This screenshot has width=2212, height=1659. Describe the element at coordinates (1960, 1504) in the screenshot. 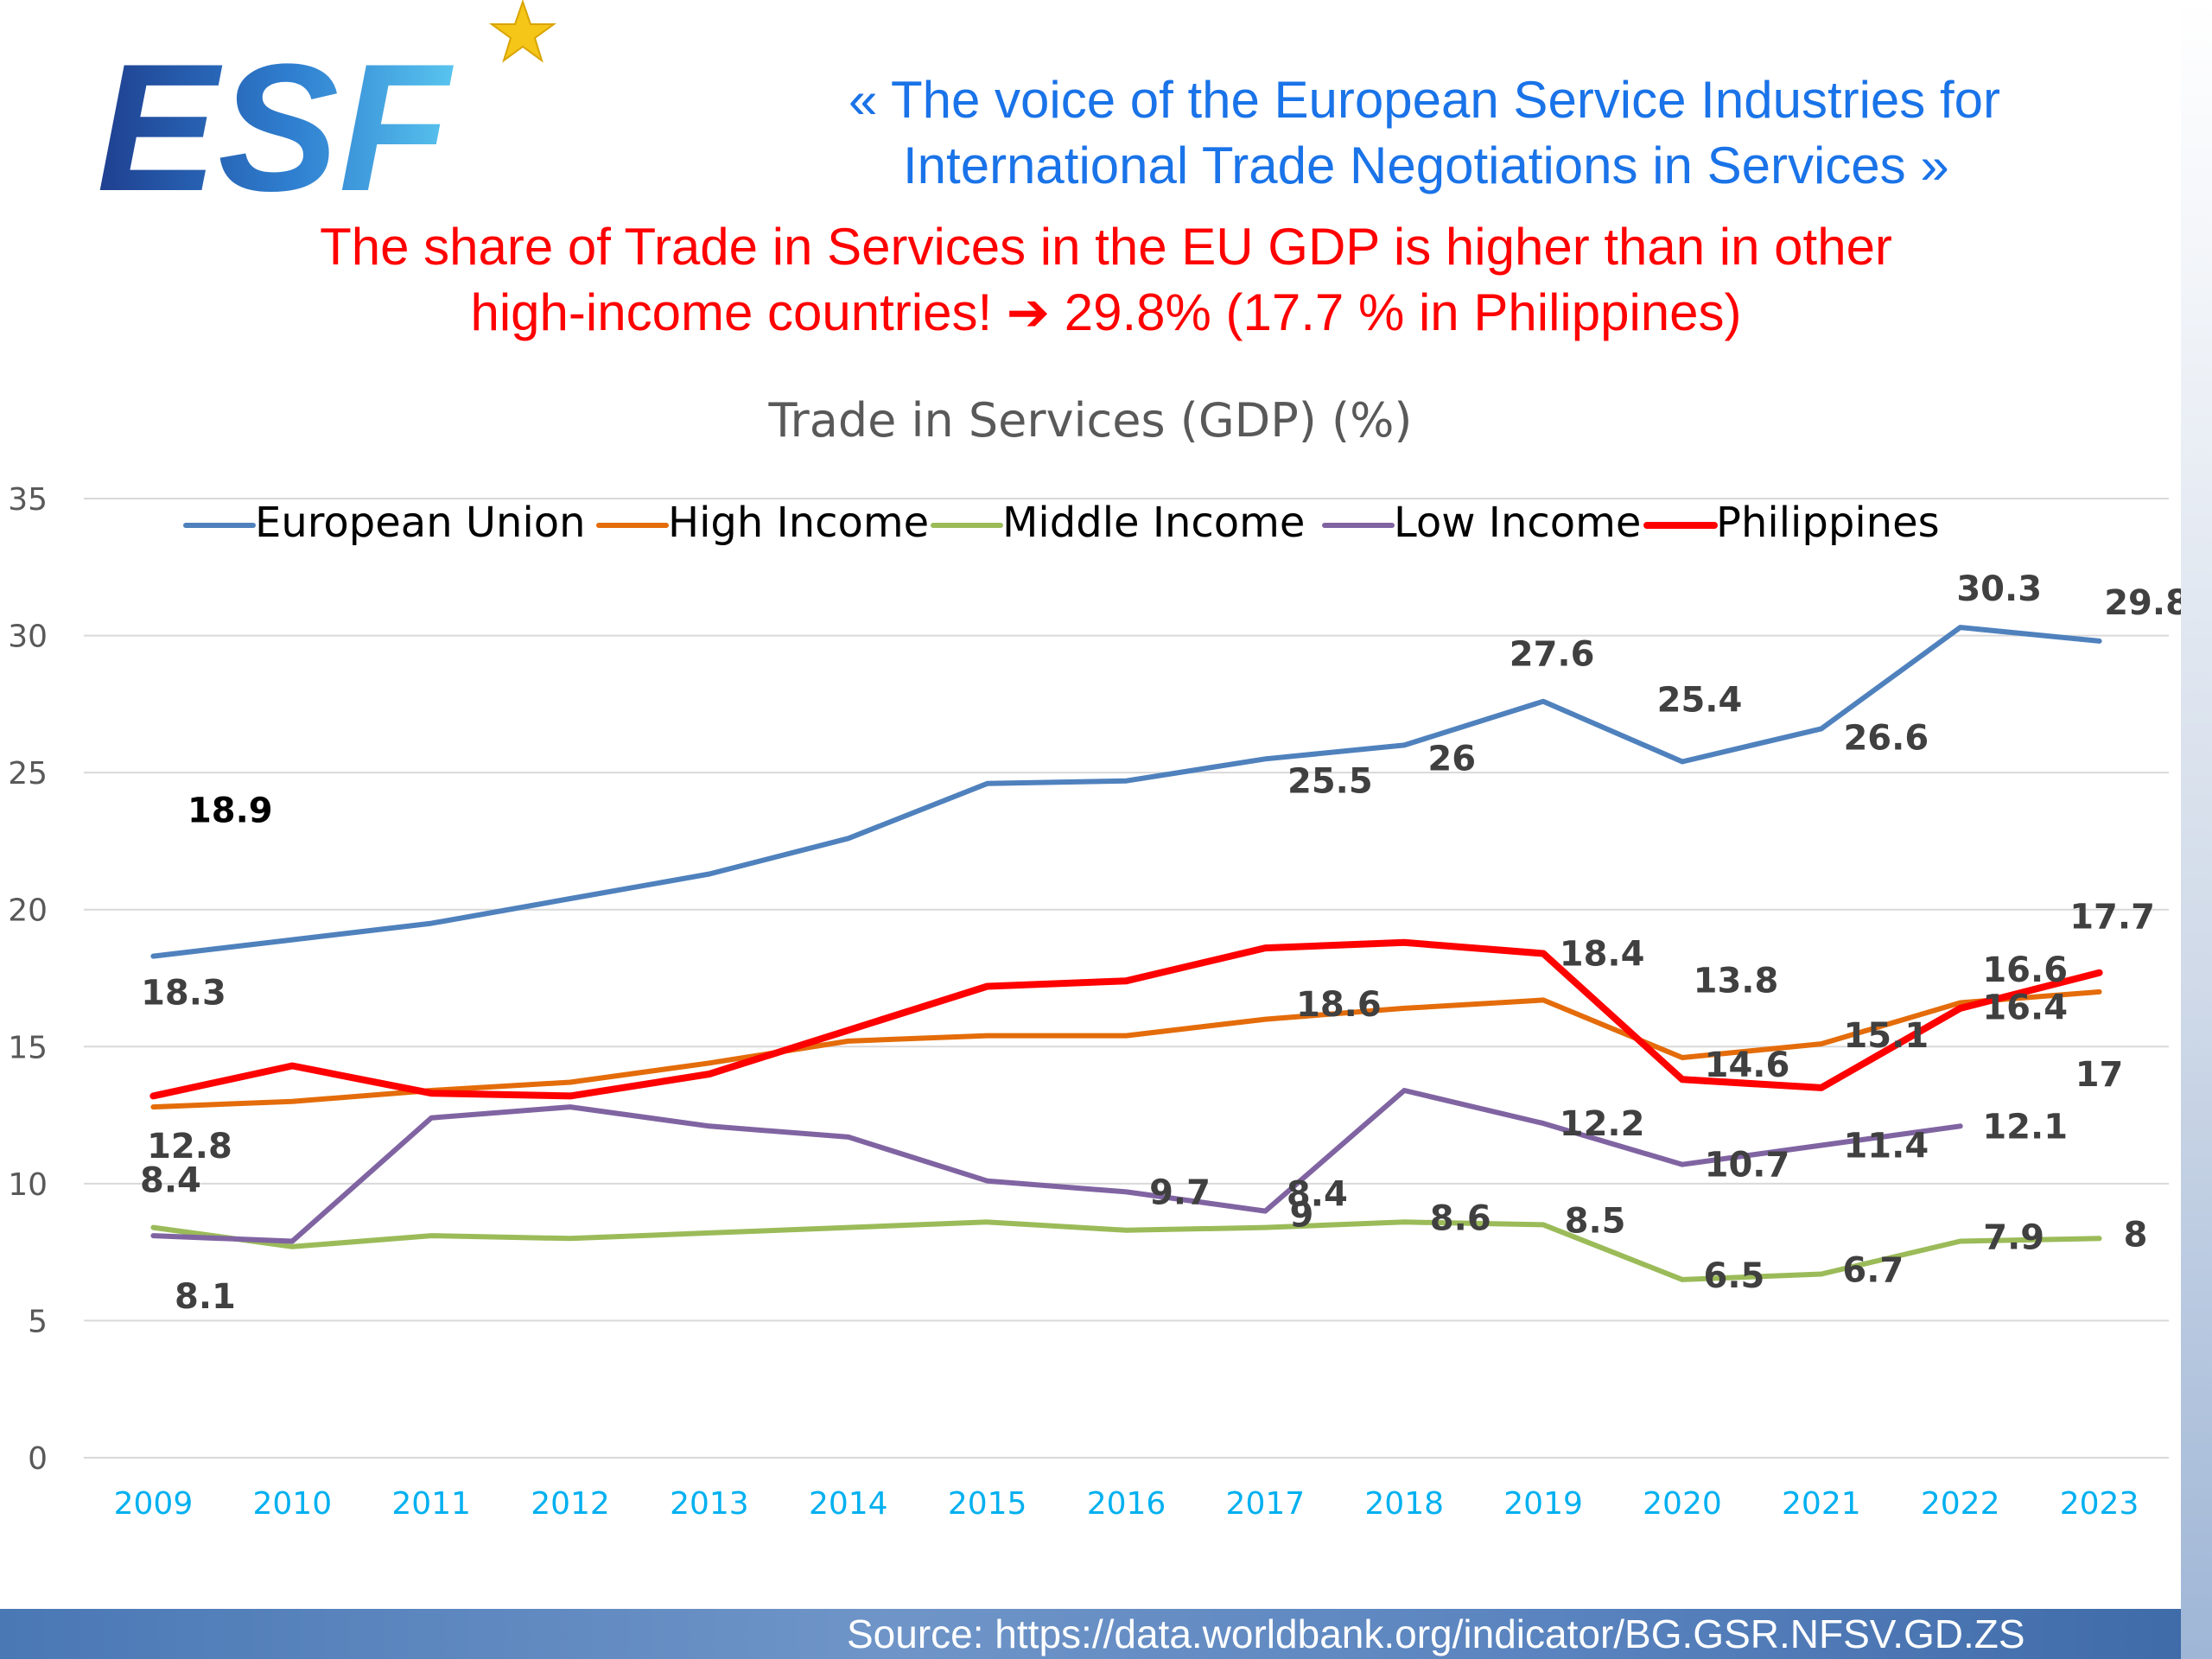

I see `x-tick-label: 2022` at that location.